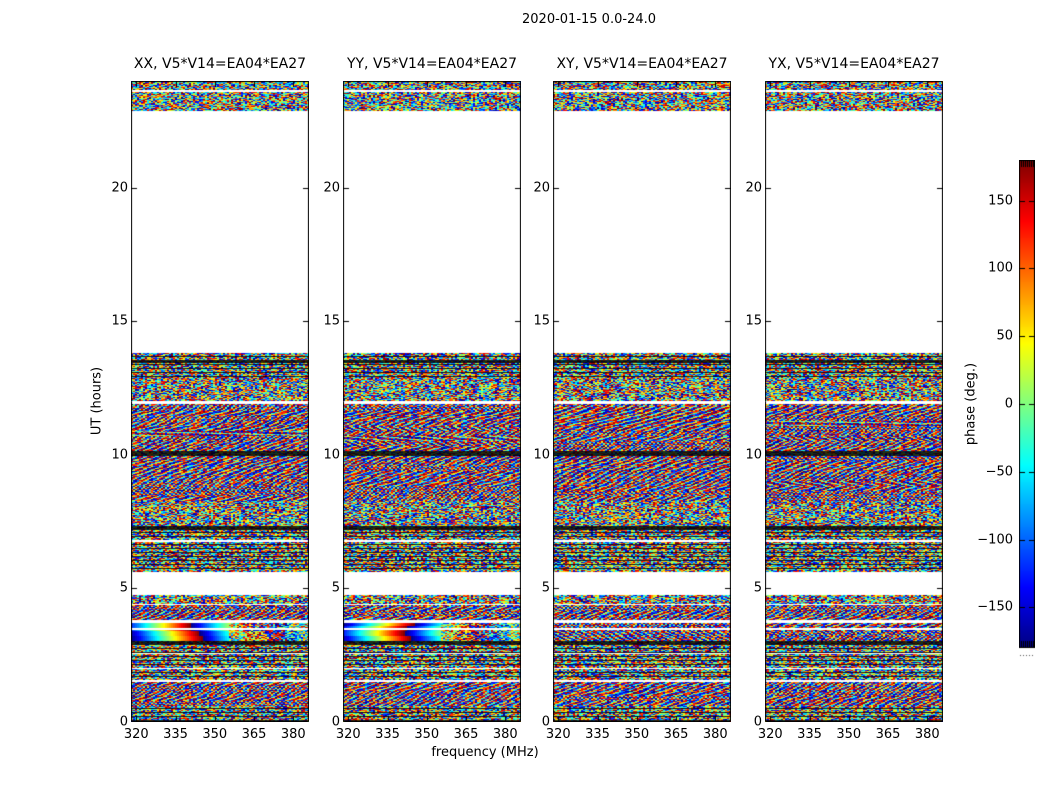 The width and height of the screenshot is (1050, 800). I want to click on xtick-label-yy-335: 335, so click(387, 734).